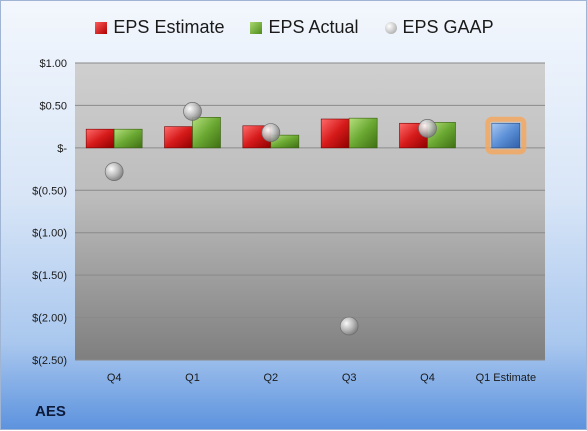 The height and width of the screenshot is (431, 587). What do you see at coordinates (448, 27) in the screenshot?
I see `legend-label-gaap: EPS GAAP` at bounding box center [448, 27].